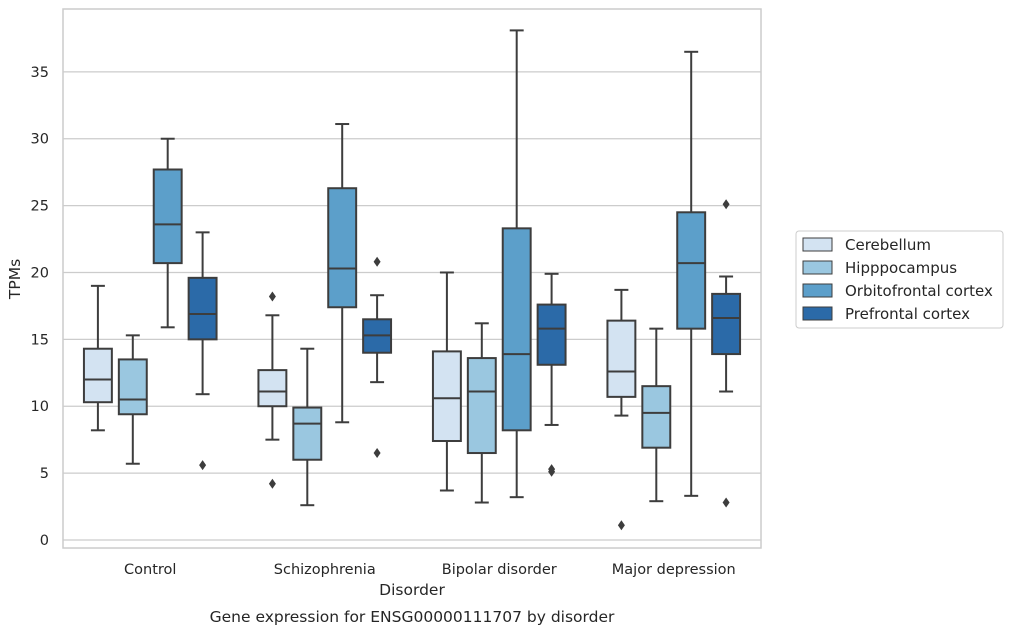 Image resolution: width=1013 pixels, height=634 pixels. I want to click on y-tick-label: 35, so click(40, 73).